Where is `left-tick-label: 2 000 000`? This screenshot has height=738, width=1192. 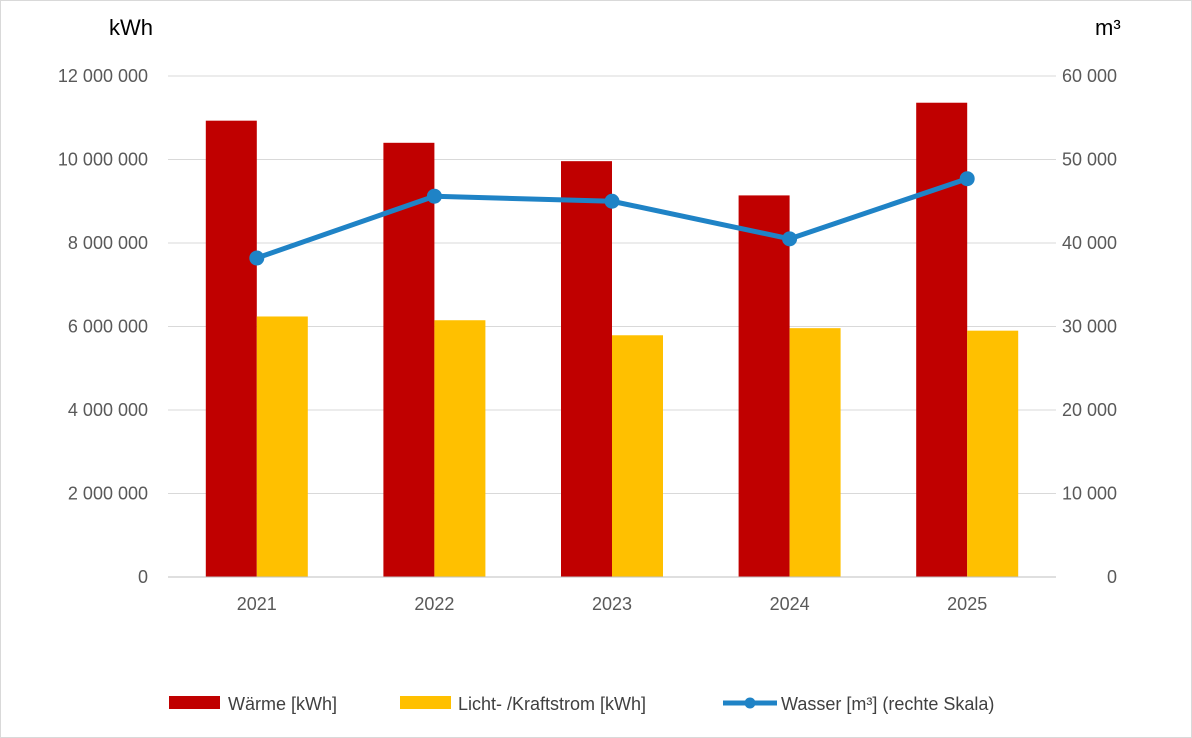 left-tick-label: 2 000 000 is located at coordinates (108, 494).